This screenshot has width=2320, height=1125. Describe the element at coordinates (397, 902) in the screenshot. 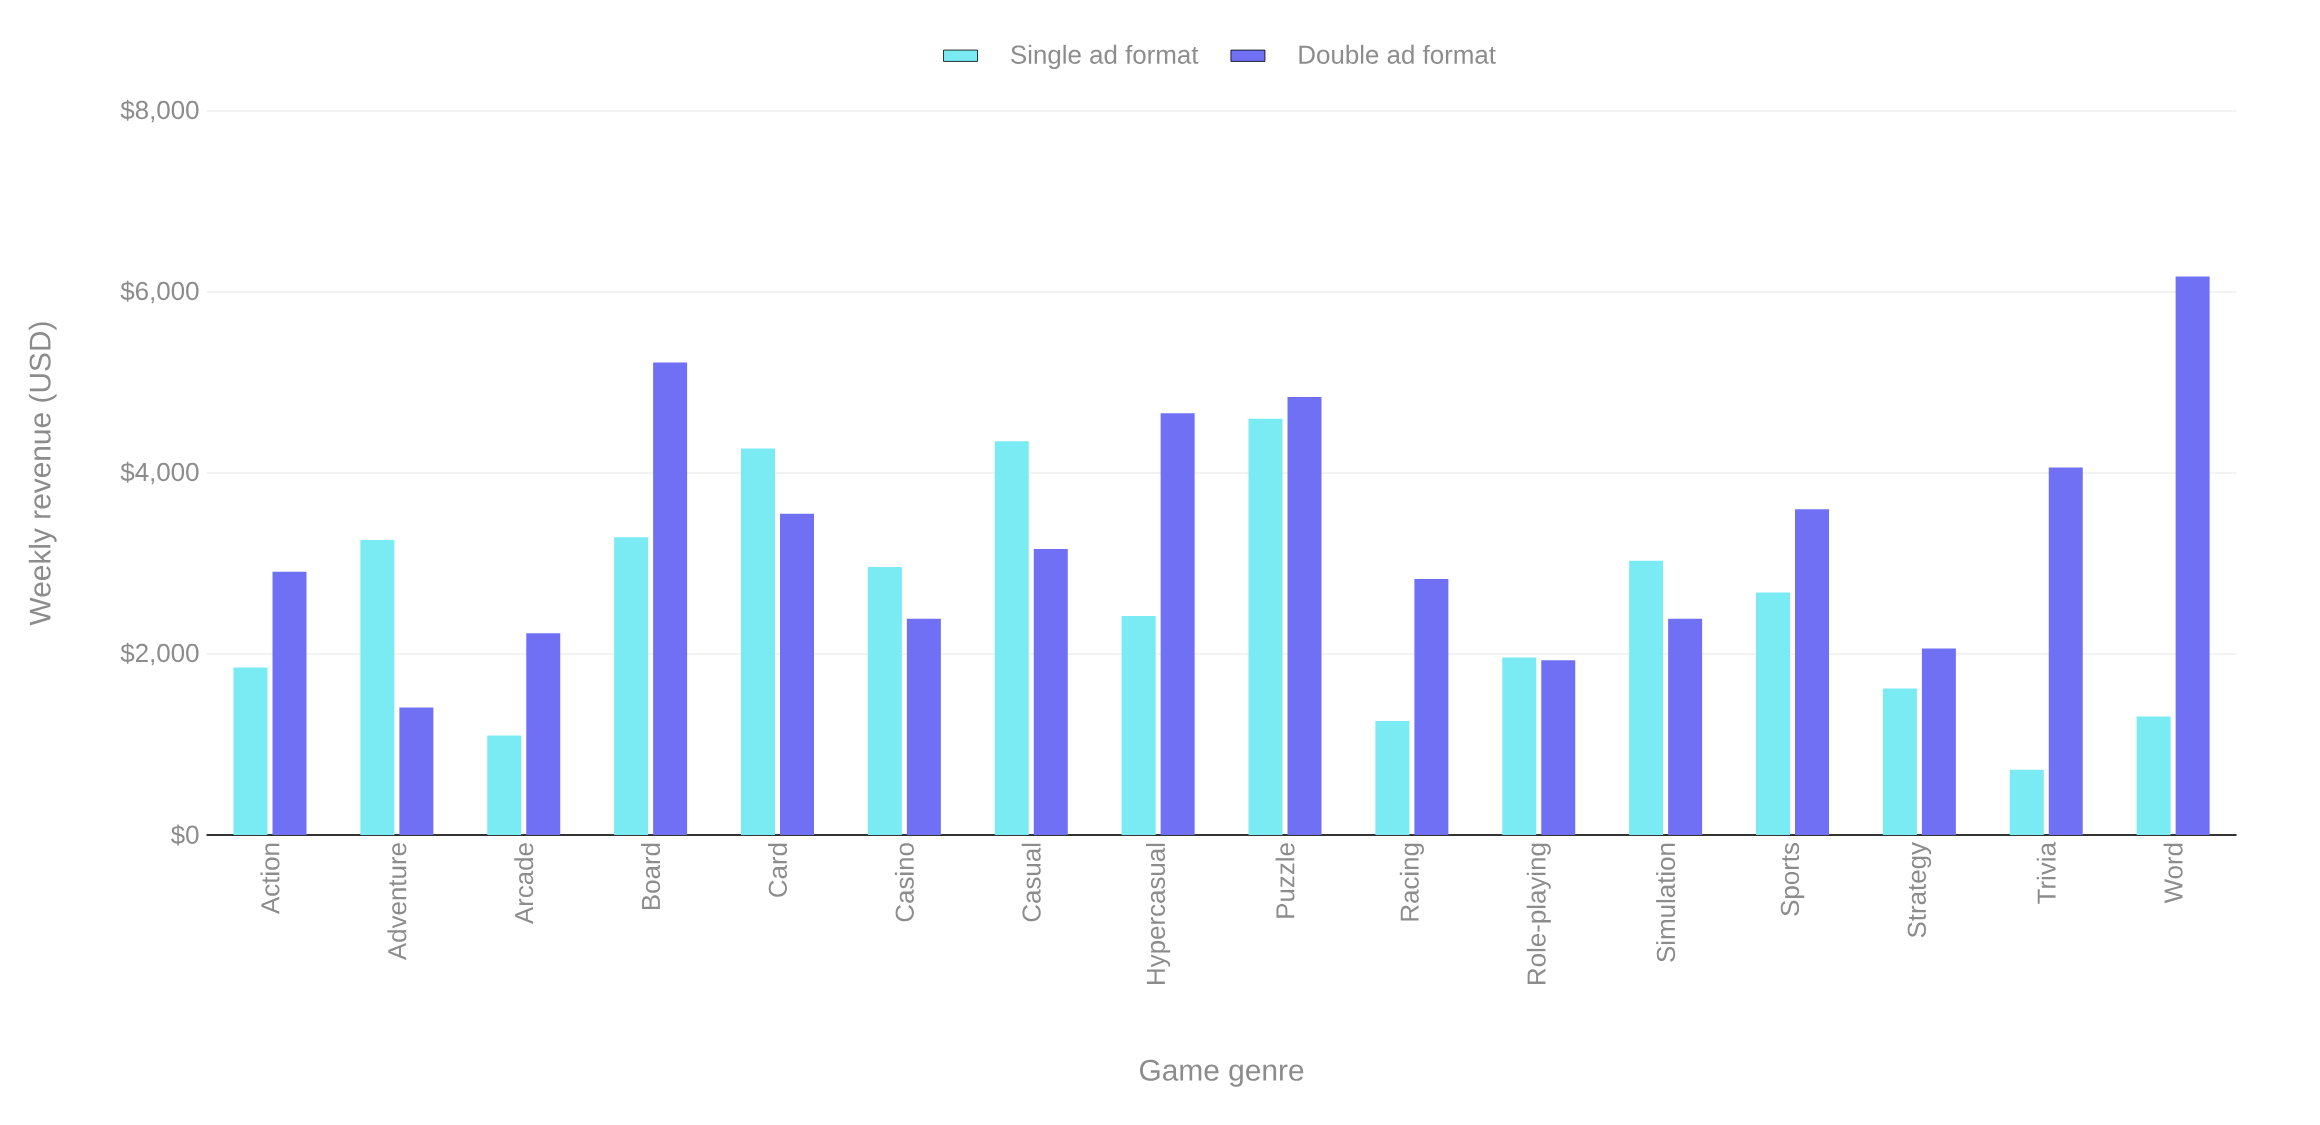

I see `x-tick-label: Adventure` at that location.